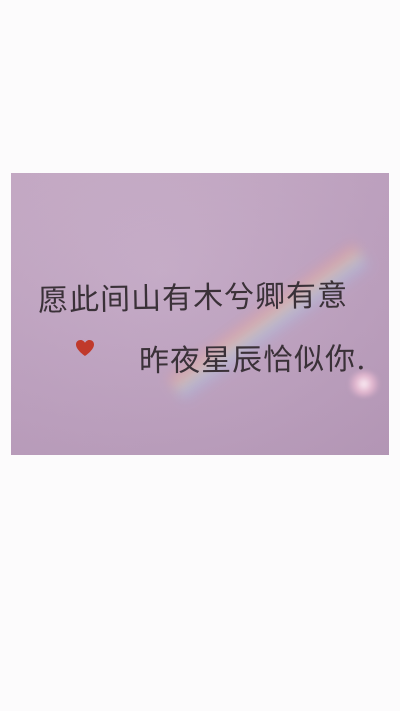 The height and width of the screenshot is (711, 400). Describe the element at coordinates (85, 348) in the screenshot. I see `heart-icon` at that location.